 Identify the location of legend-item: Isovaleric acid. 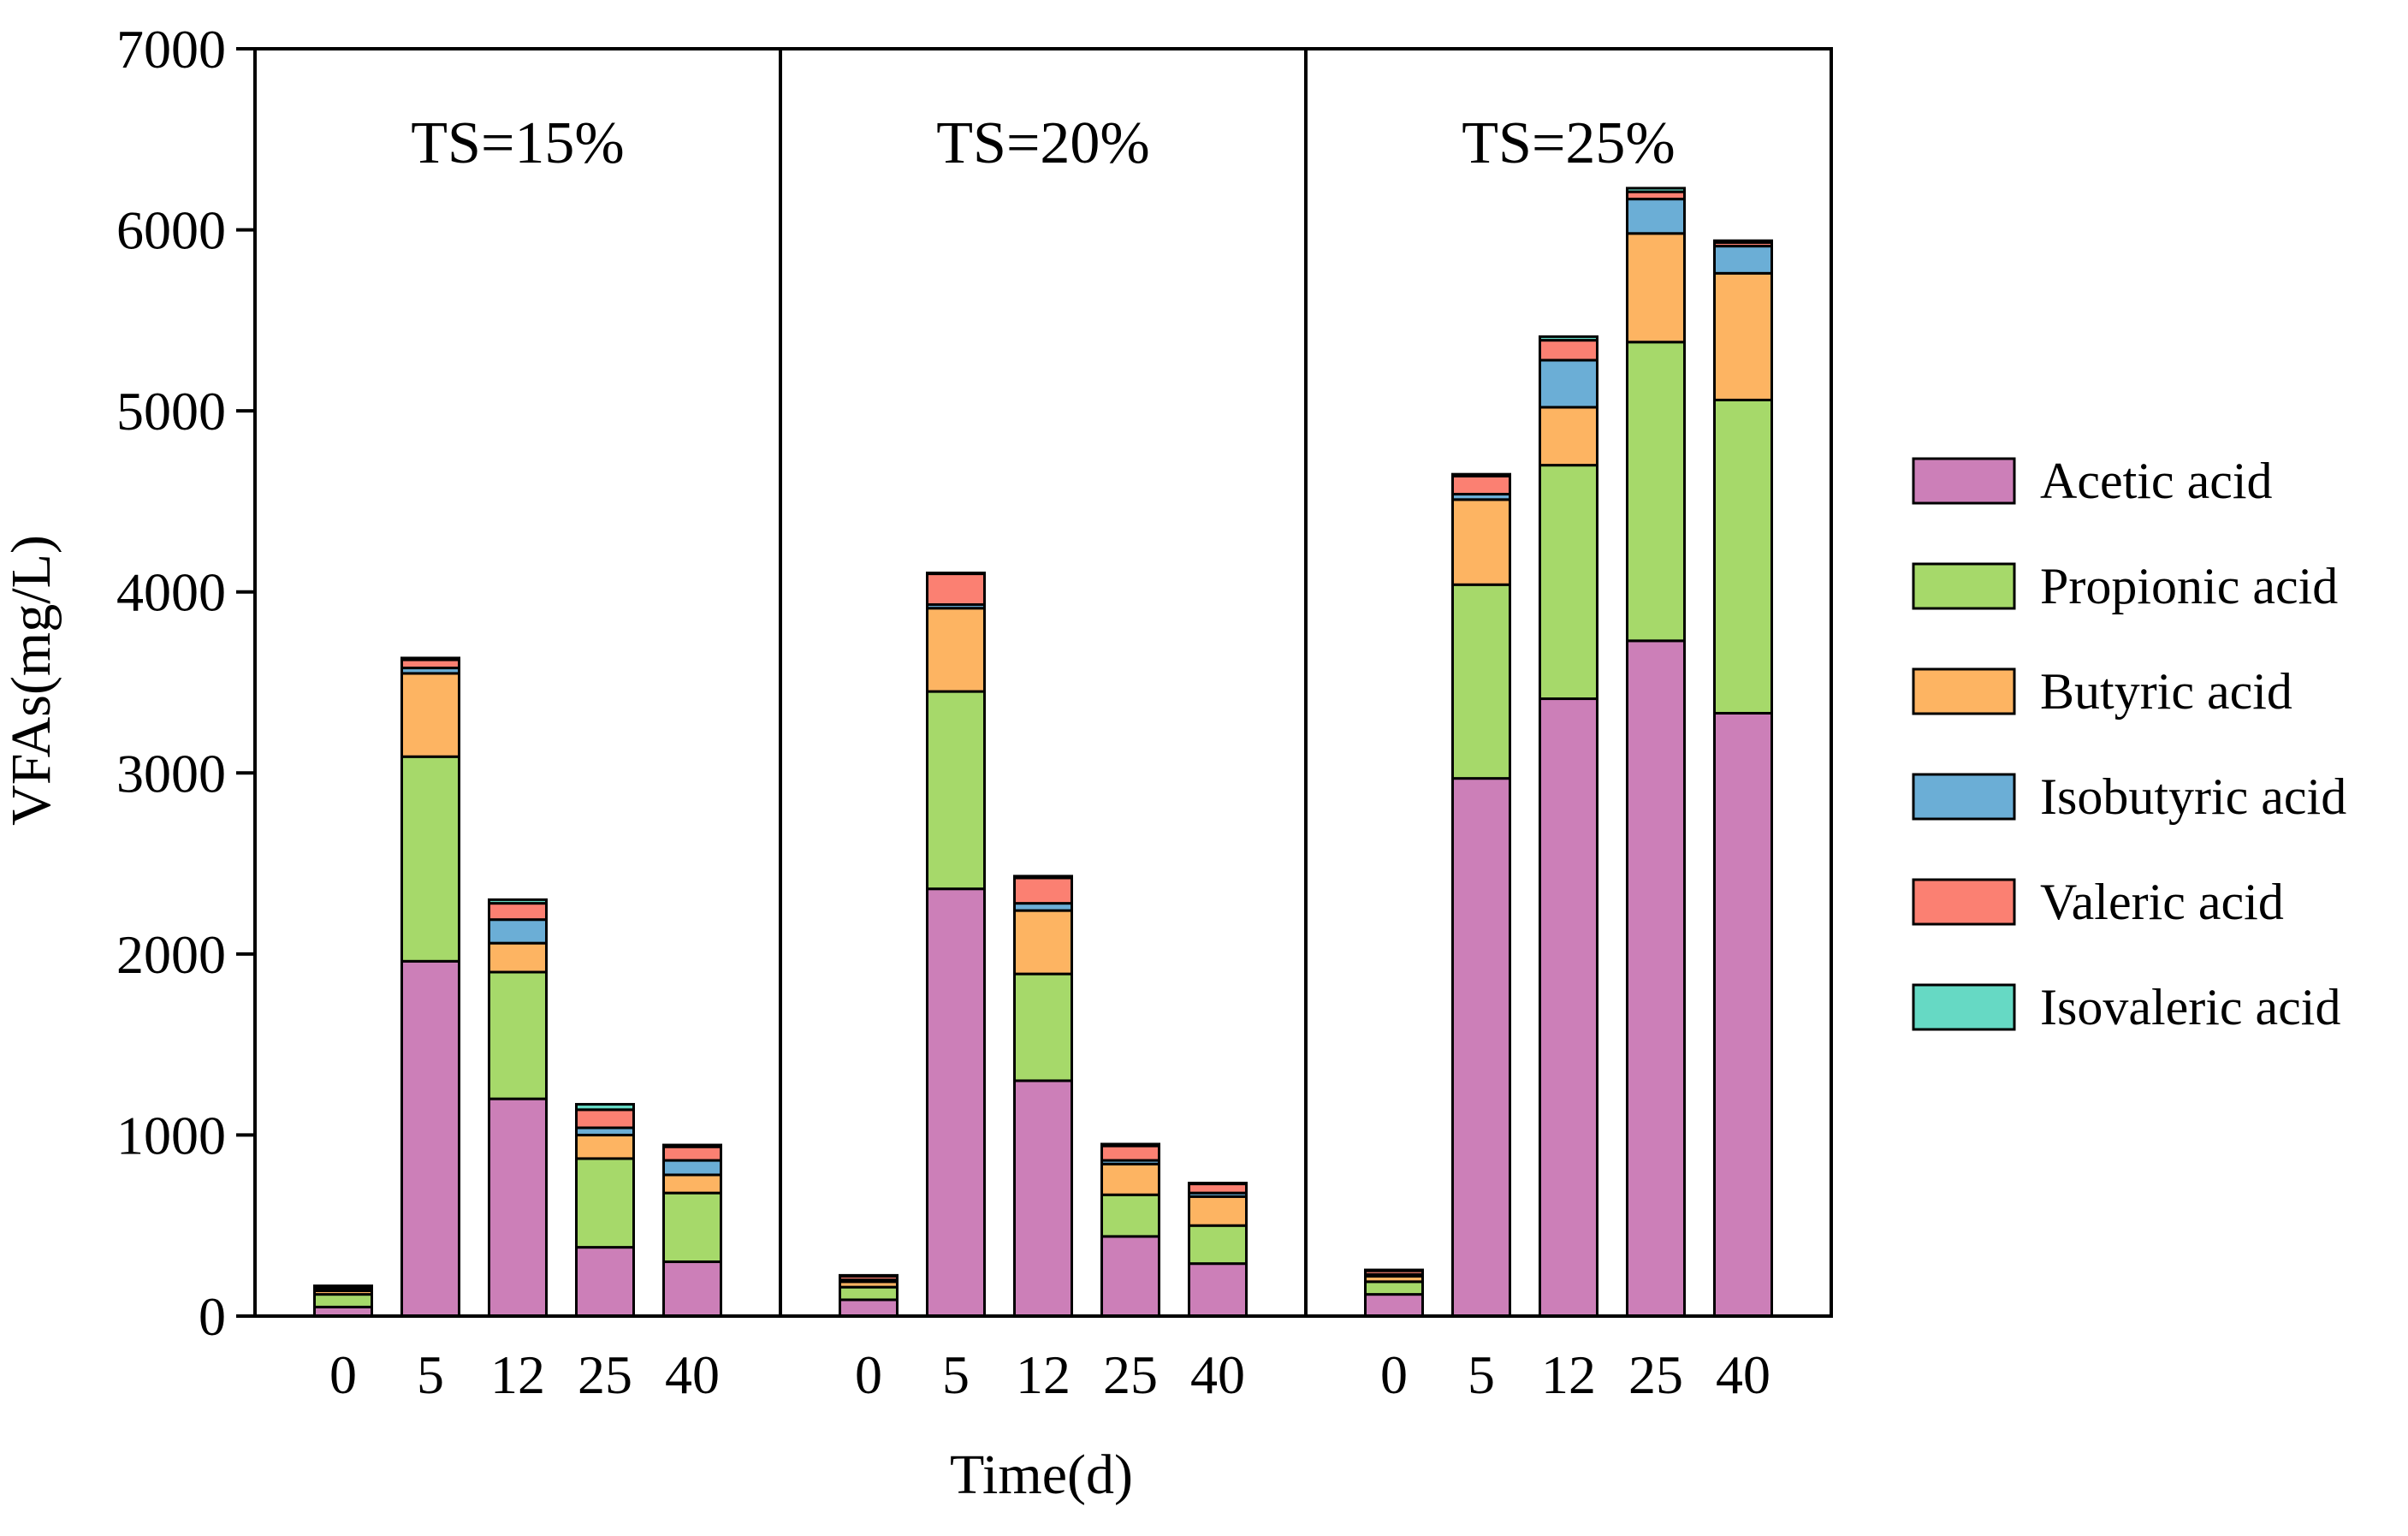
(2126, 1007).